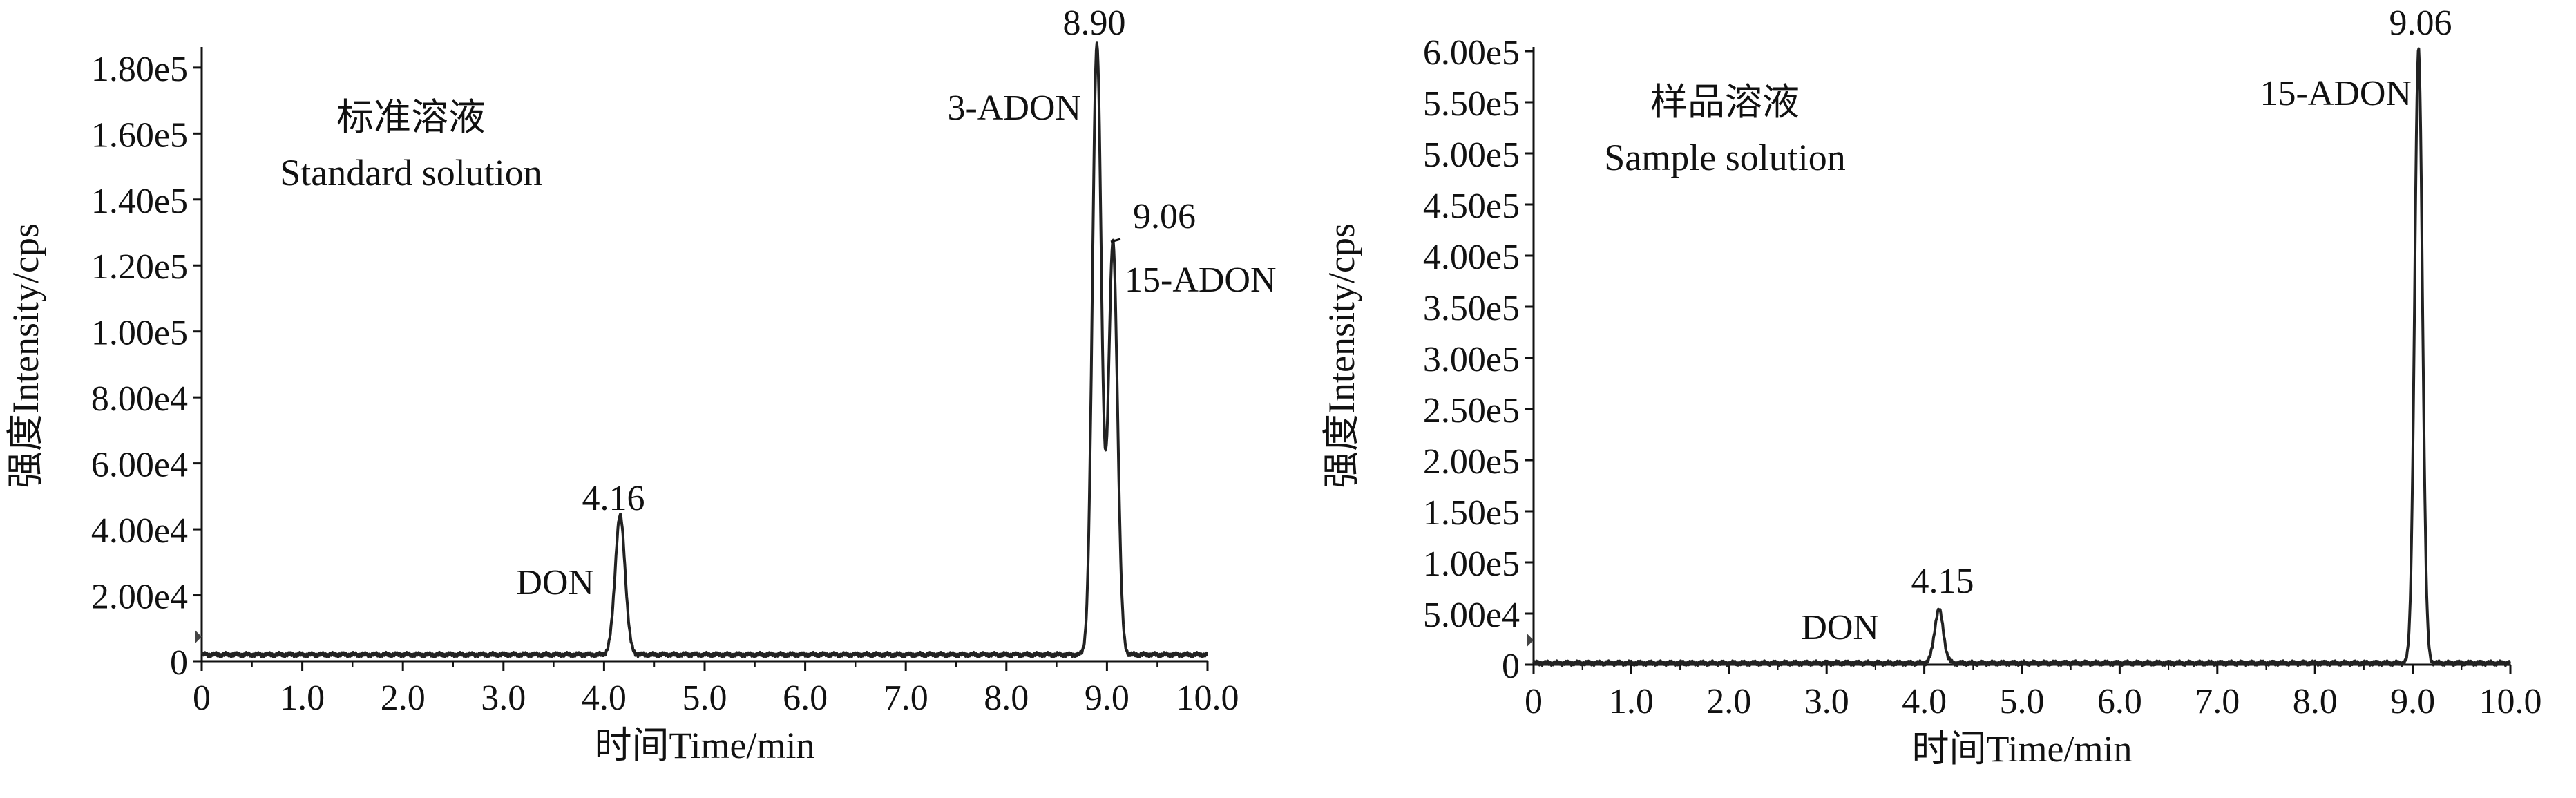 This screenshot has width=2576, height=798. What do you see at coordinates (1471, 359) in the screenshot?
I see `y-tick-label: 3.00e5` at bounding box center [1471, 359].